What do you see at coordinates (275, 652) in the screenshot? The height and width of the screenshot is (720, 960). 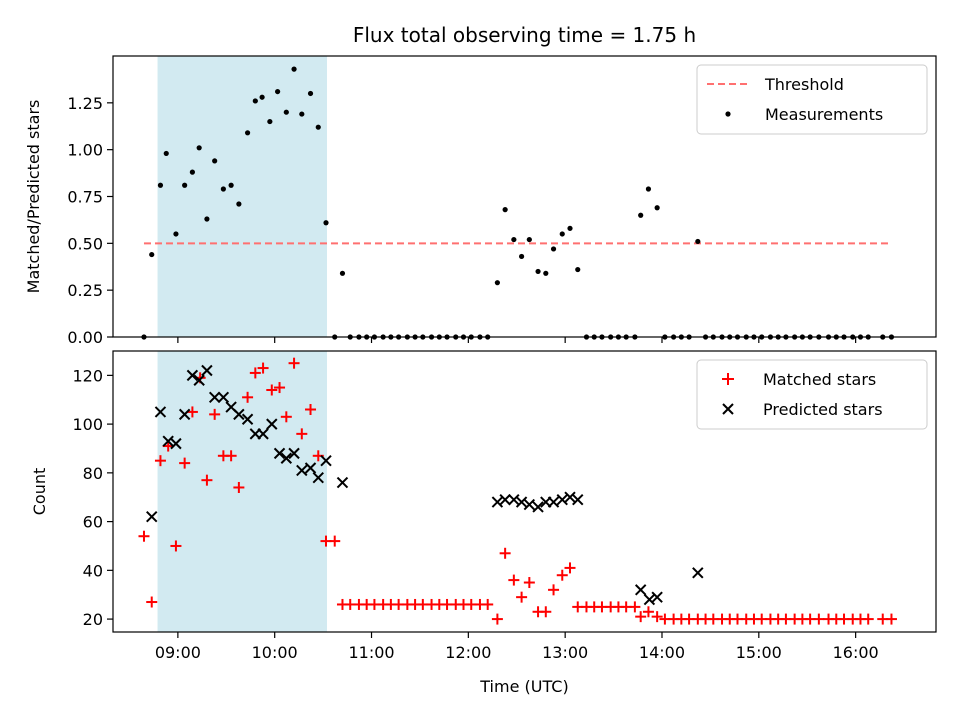 I see `x-tick-label: 10:00` at bounding box center [275, 652].